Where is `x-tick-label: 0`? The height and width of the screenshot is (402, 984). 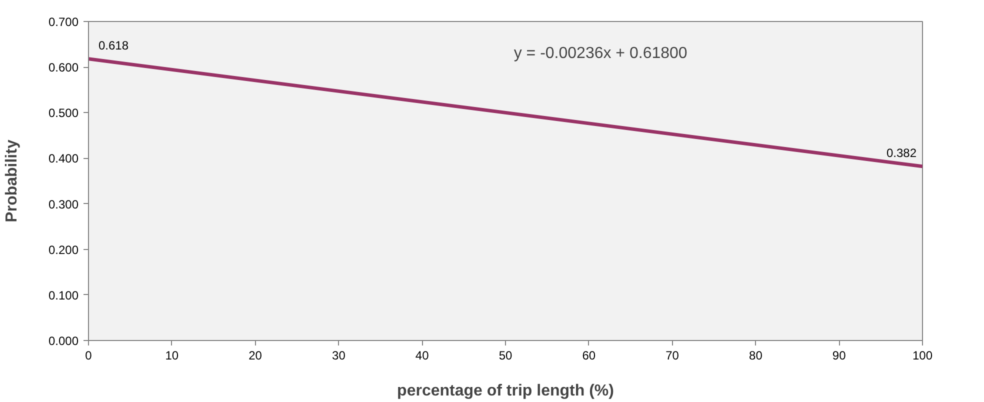
x-tick-label: 0 is located at coordinates (88, 355).